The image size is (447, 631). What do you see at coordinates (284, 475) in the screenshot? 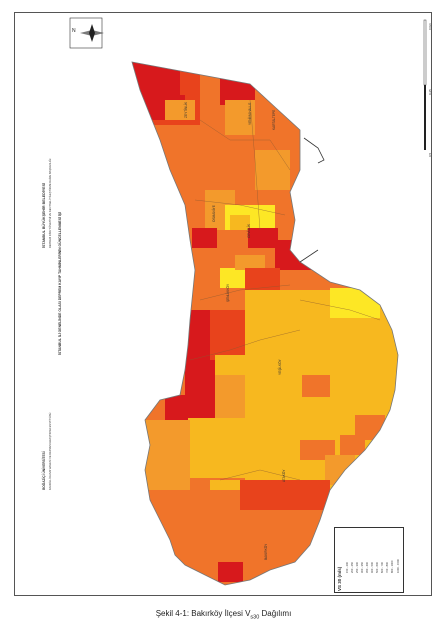
I see `district-label: ATAKÖY` at bounding box center [284, 475].